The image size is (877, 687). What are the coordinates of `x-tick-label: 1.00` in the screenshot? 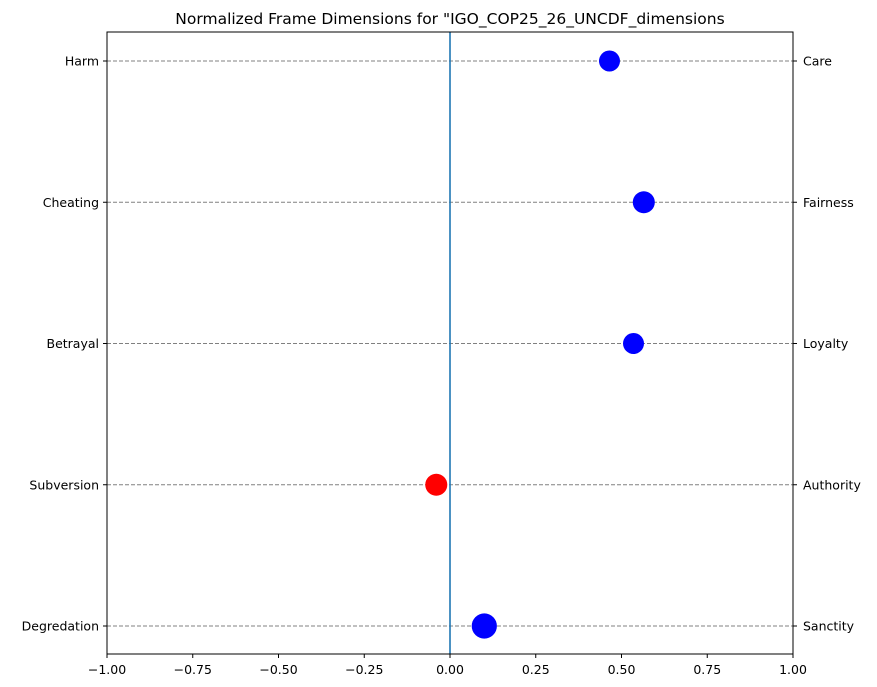 It's located at (793, 669).